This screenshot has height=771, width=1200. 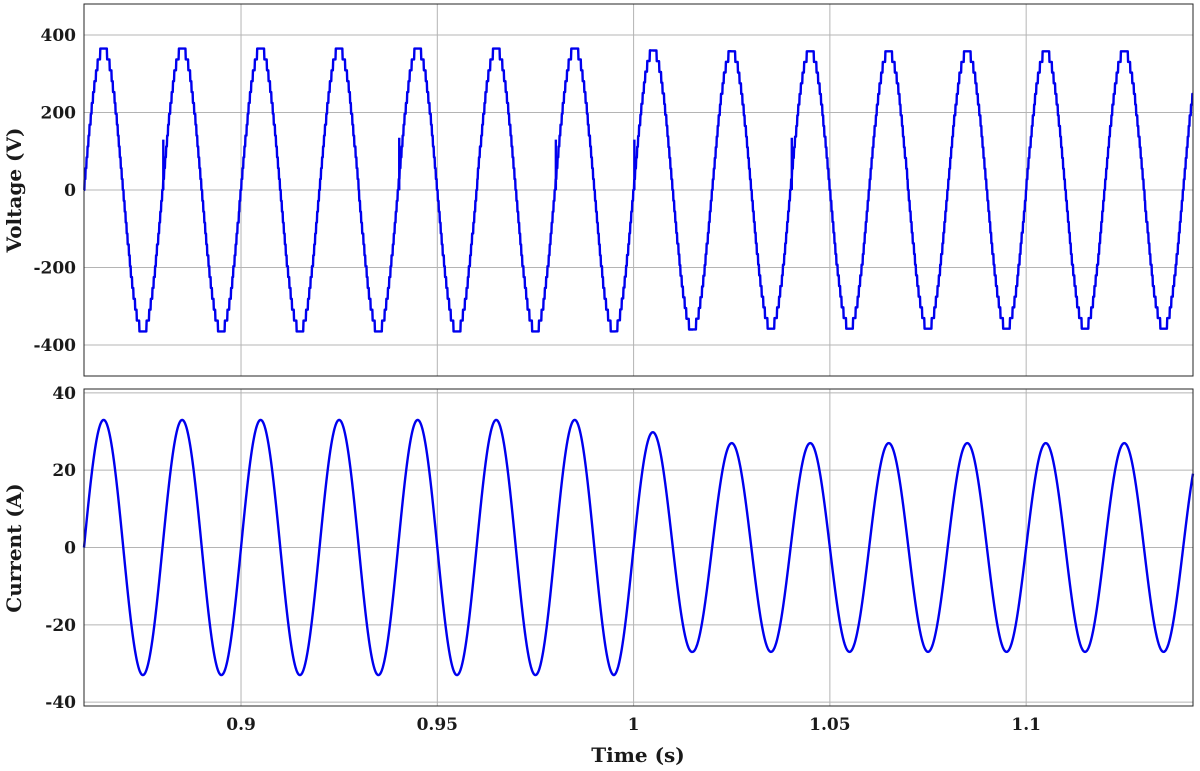 I want to click on current-x-tick-label: 1, so click(x=634, y=725).